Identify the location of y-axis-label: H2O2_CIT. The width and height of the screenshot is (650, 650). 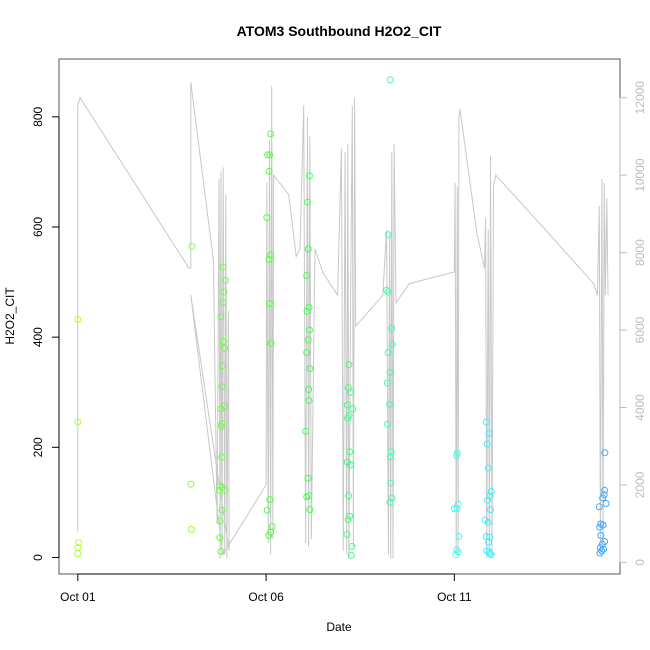
(10, 316).